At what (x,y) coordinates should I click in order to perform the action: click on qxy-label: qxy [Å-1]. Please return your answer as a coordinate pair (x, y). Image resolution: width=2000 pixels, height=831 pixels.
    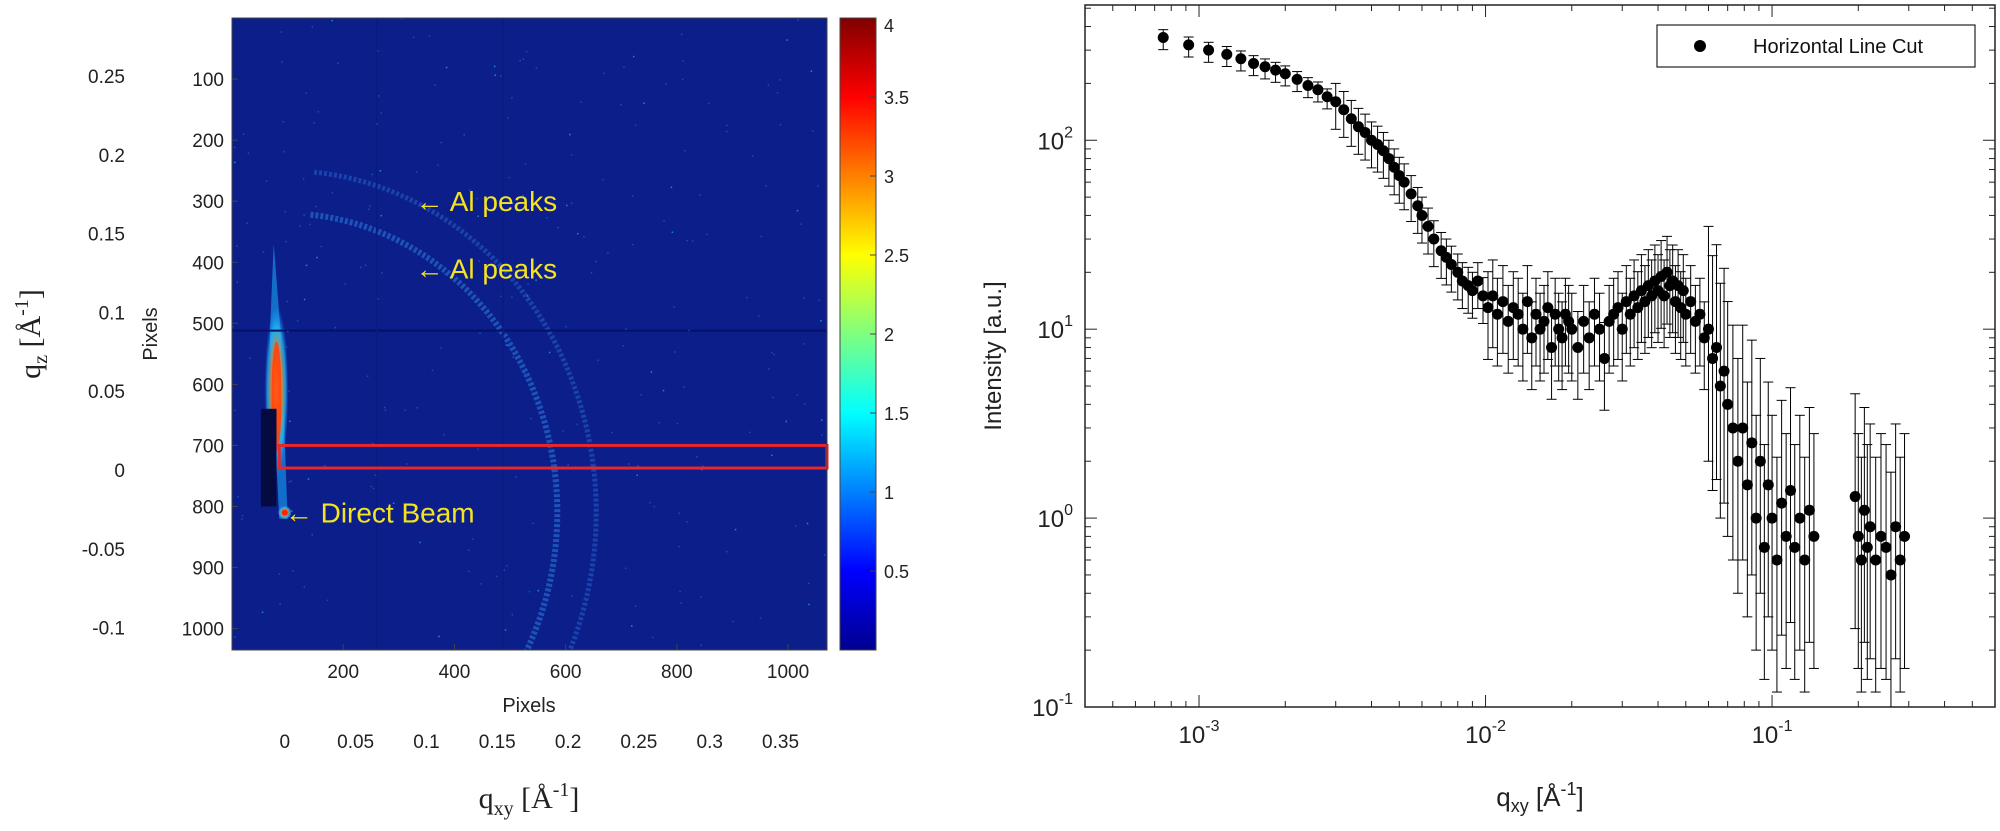
    Looking at the image, I should click on (529, 799).